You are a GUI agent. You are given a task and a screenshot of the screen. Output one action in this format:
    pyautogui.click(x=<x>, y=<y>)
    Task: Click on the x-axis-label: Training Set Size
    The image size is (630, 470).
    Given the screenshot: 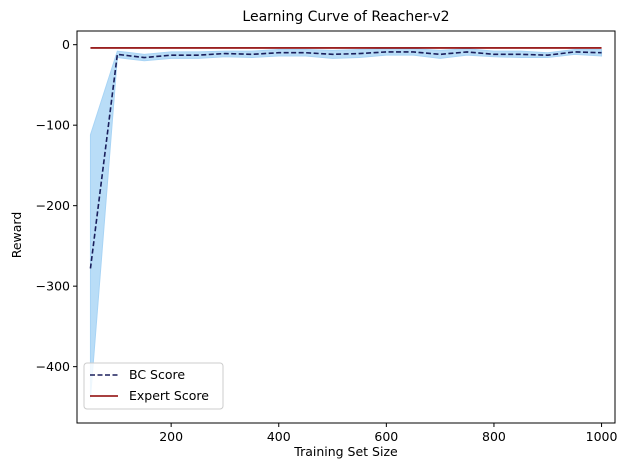 What is the action you would take?
    pyautogui.click(x=345, y=451)
    